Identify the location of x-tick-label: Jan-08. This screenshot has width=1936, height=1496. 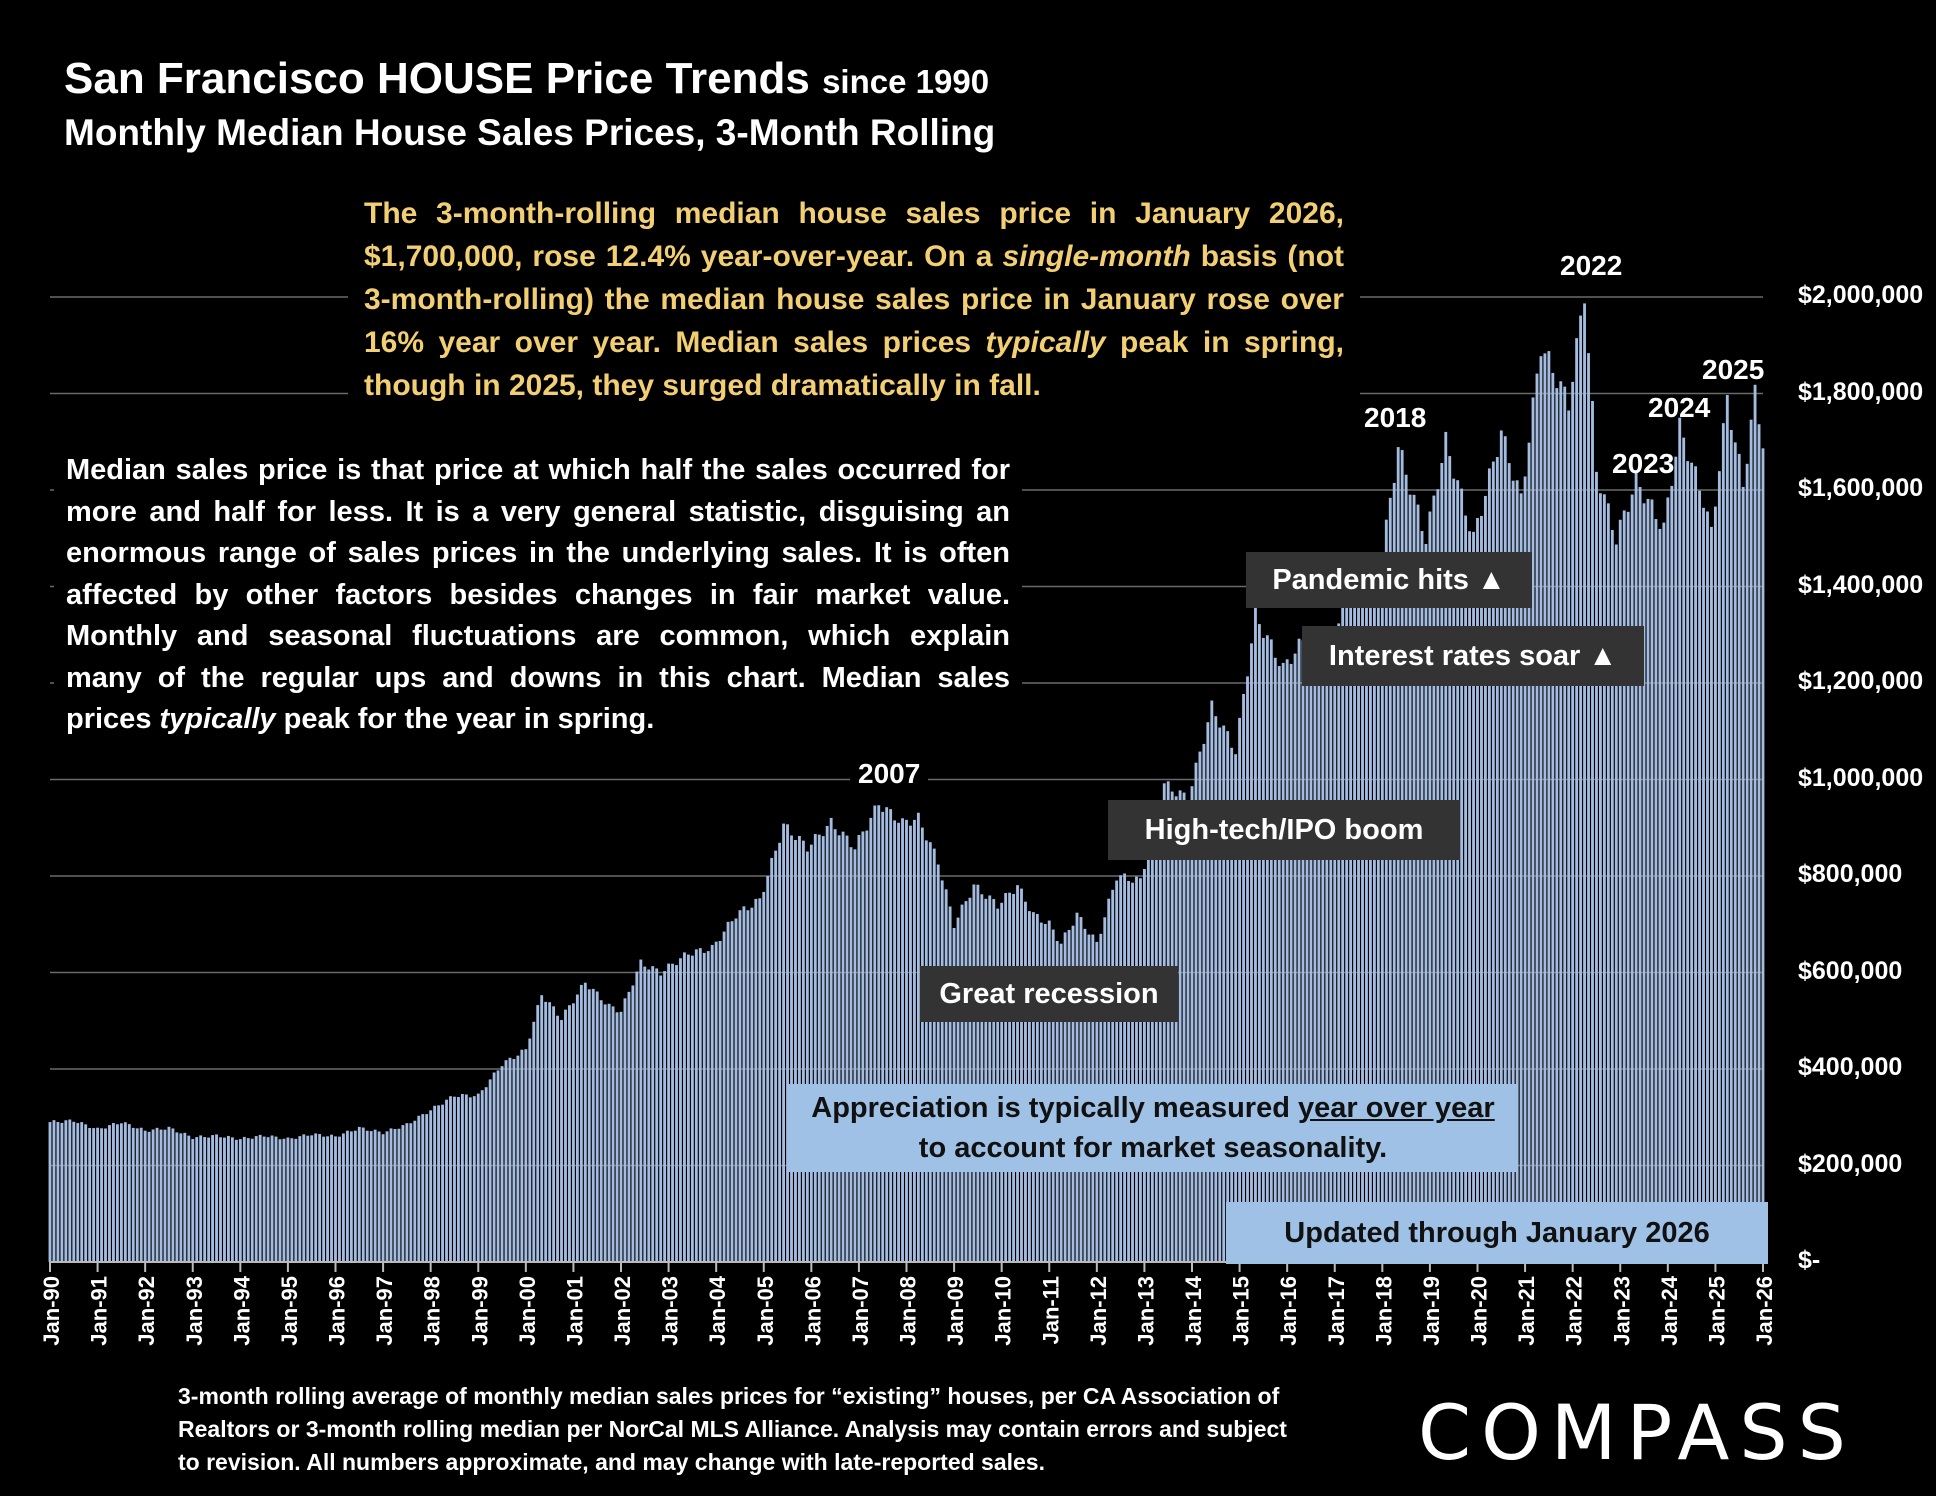
(908, 1311).